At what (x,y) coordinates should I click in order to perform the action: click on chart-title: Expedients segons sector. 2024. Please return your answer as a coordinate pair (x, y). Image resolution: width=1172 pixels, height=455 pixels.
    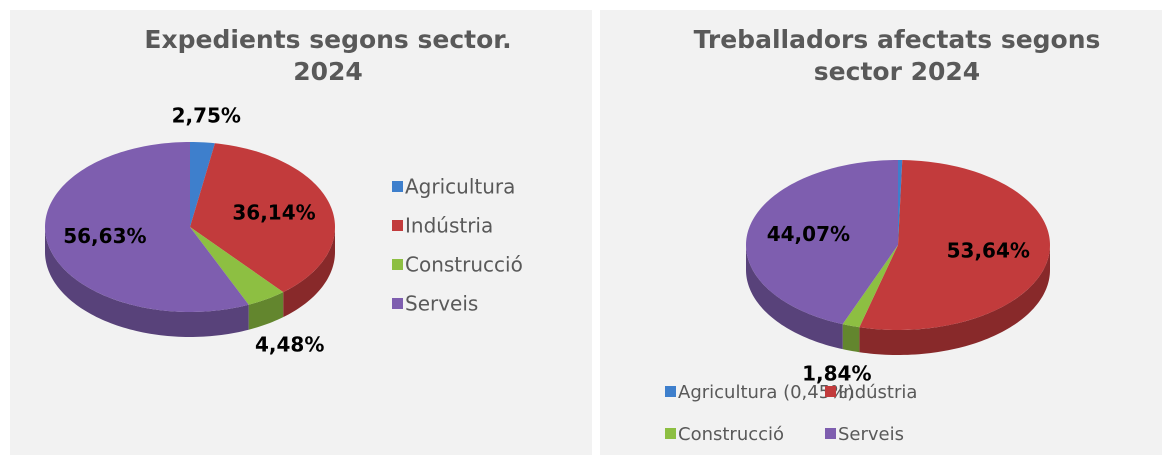
    Looking at the image, I should click on (328, 55).